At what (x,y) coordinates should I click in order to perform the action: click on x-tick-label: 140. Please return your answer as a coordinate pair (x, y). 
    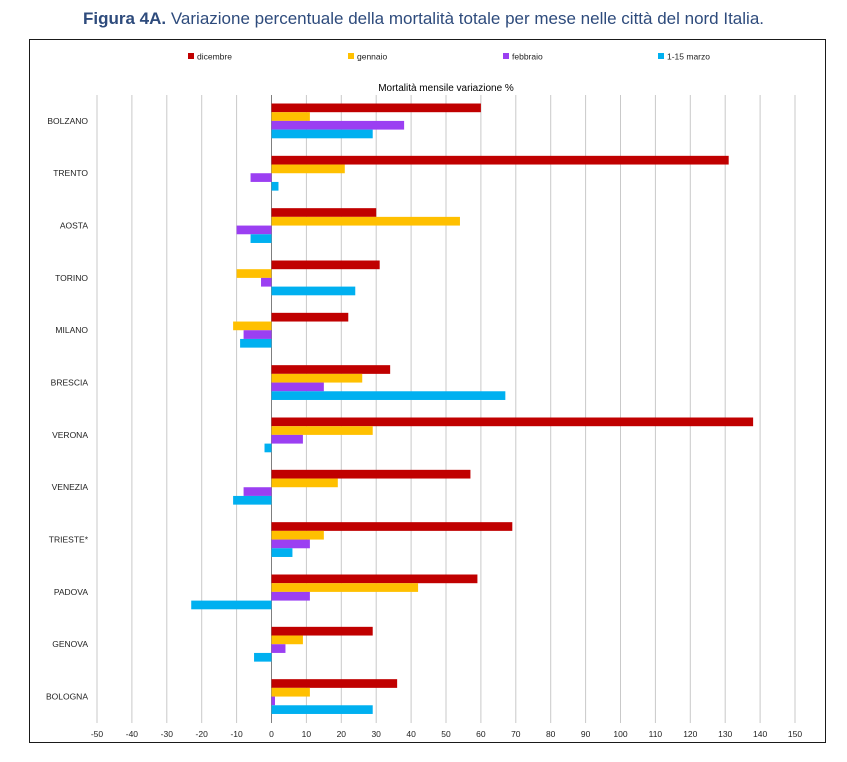
    Looking at the image, I should click on (760, 734).